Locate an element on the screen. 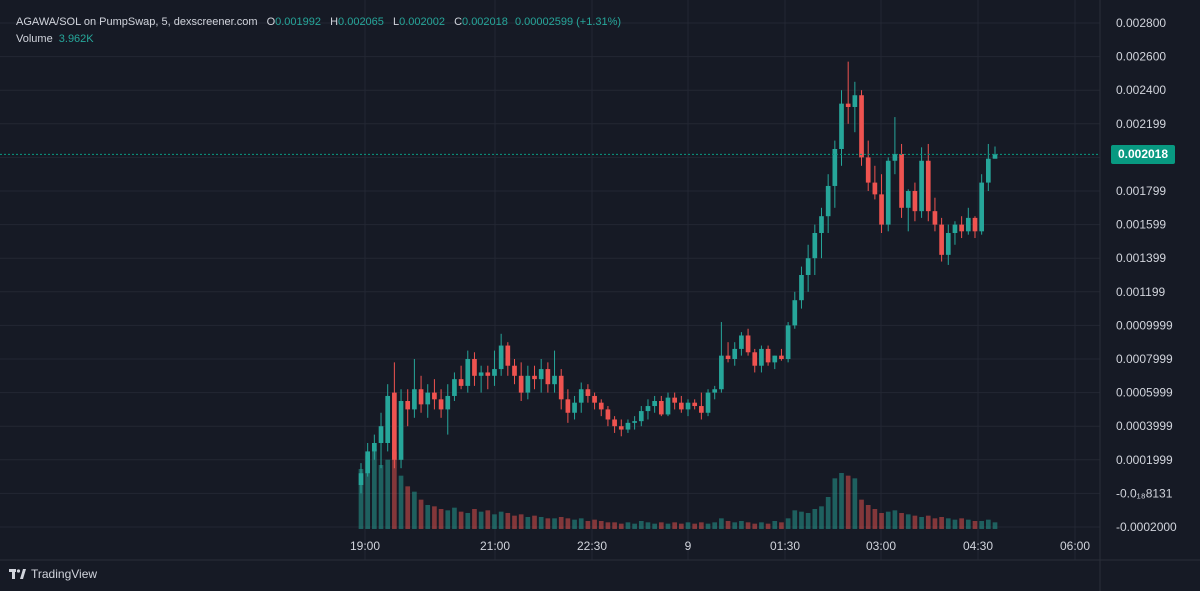  y-tick-label: 0.002600 is located at coordinates (1141, 57).